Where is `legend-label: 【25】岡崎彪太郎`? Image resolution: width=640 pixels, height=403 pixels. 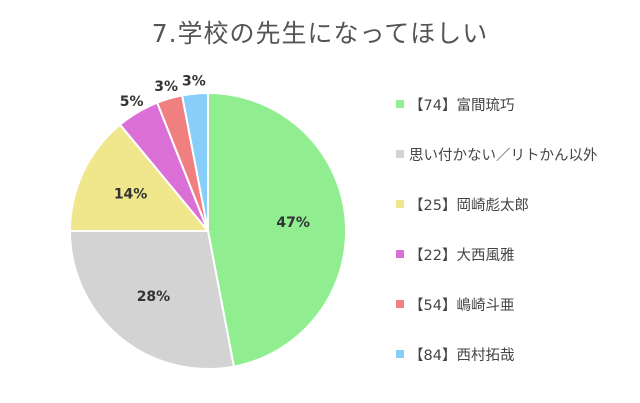
legend-label: 【25】岡崎彪太郎 is located at coordinates (469, 205).